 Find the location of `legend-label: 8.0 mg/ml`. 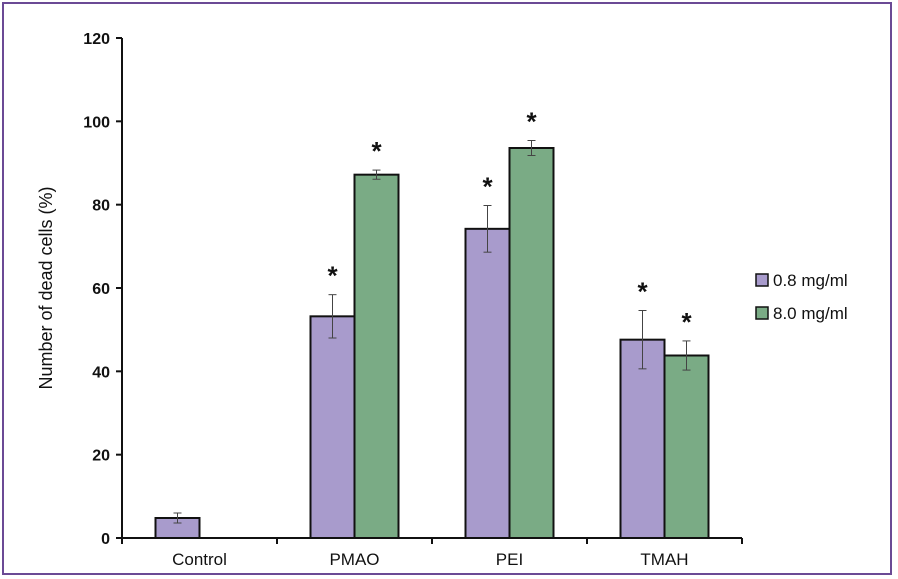

legend-label: 8.0 mg/ml is located at coordinates (810, 313).